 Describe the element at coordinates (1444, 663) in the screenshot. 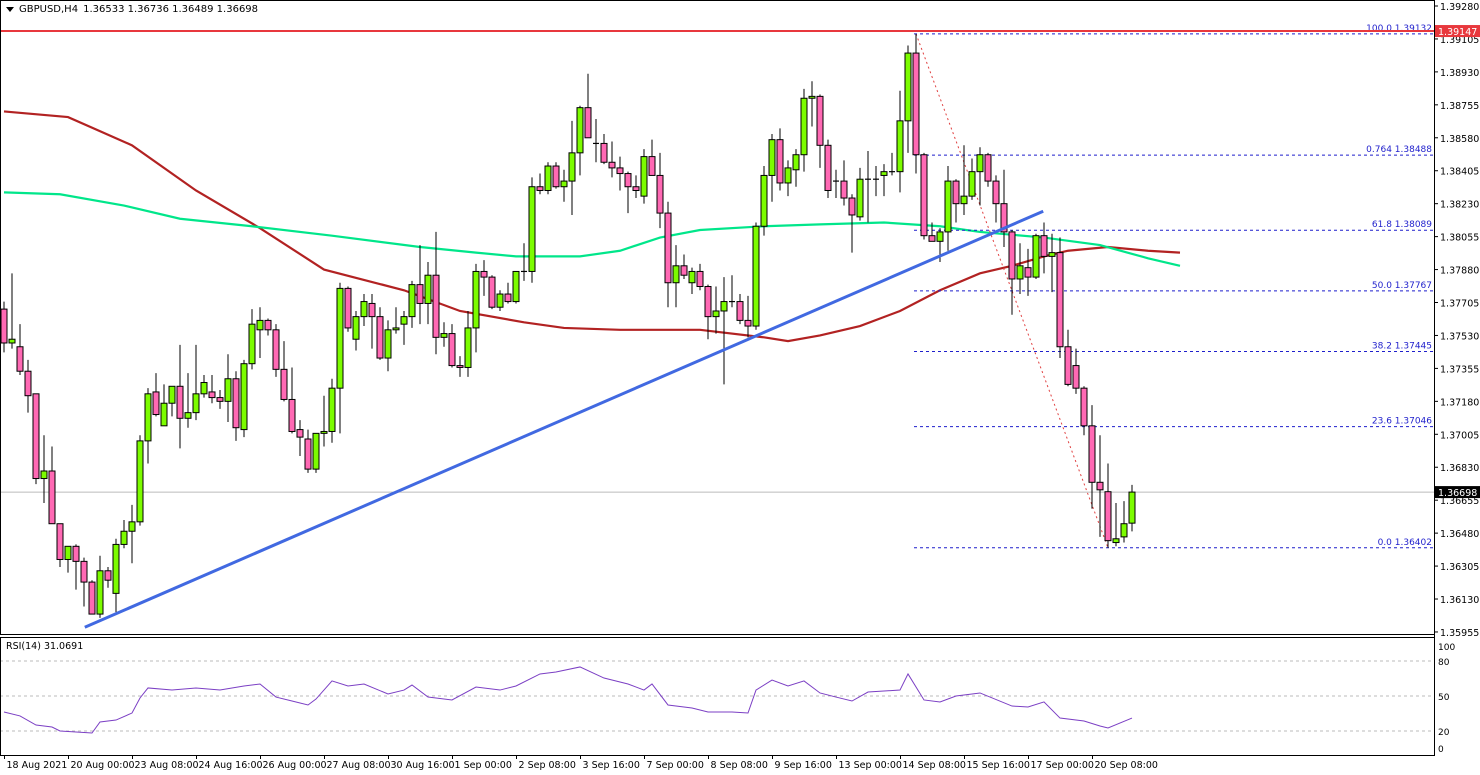

I see `rsi-tick-label: 80` at that location.